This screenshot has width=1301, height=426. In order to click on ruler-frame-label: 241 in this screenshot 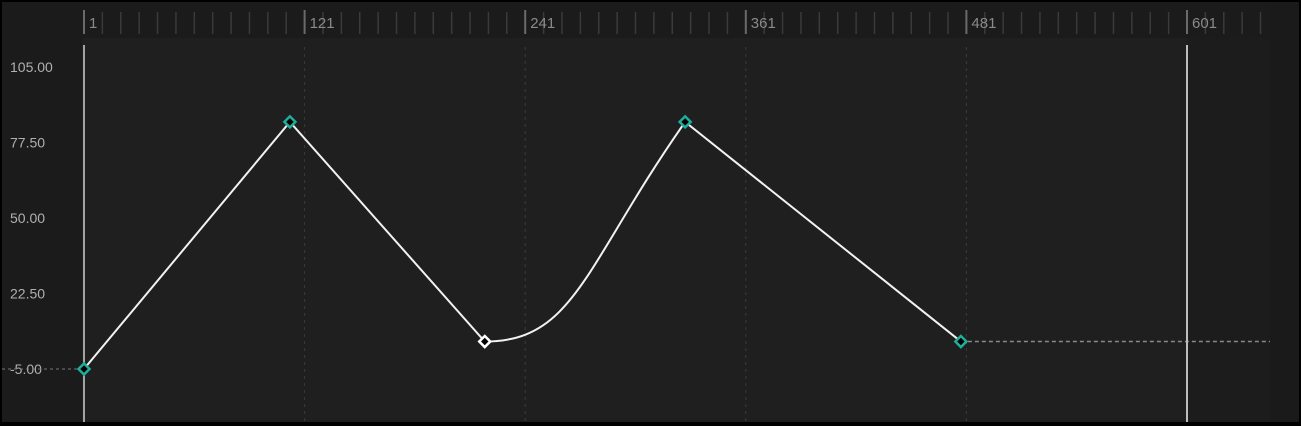, I will do `click(542, 23)`.